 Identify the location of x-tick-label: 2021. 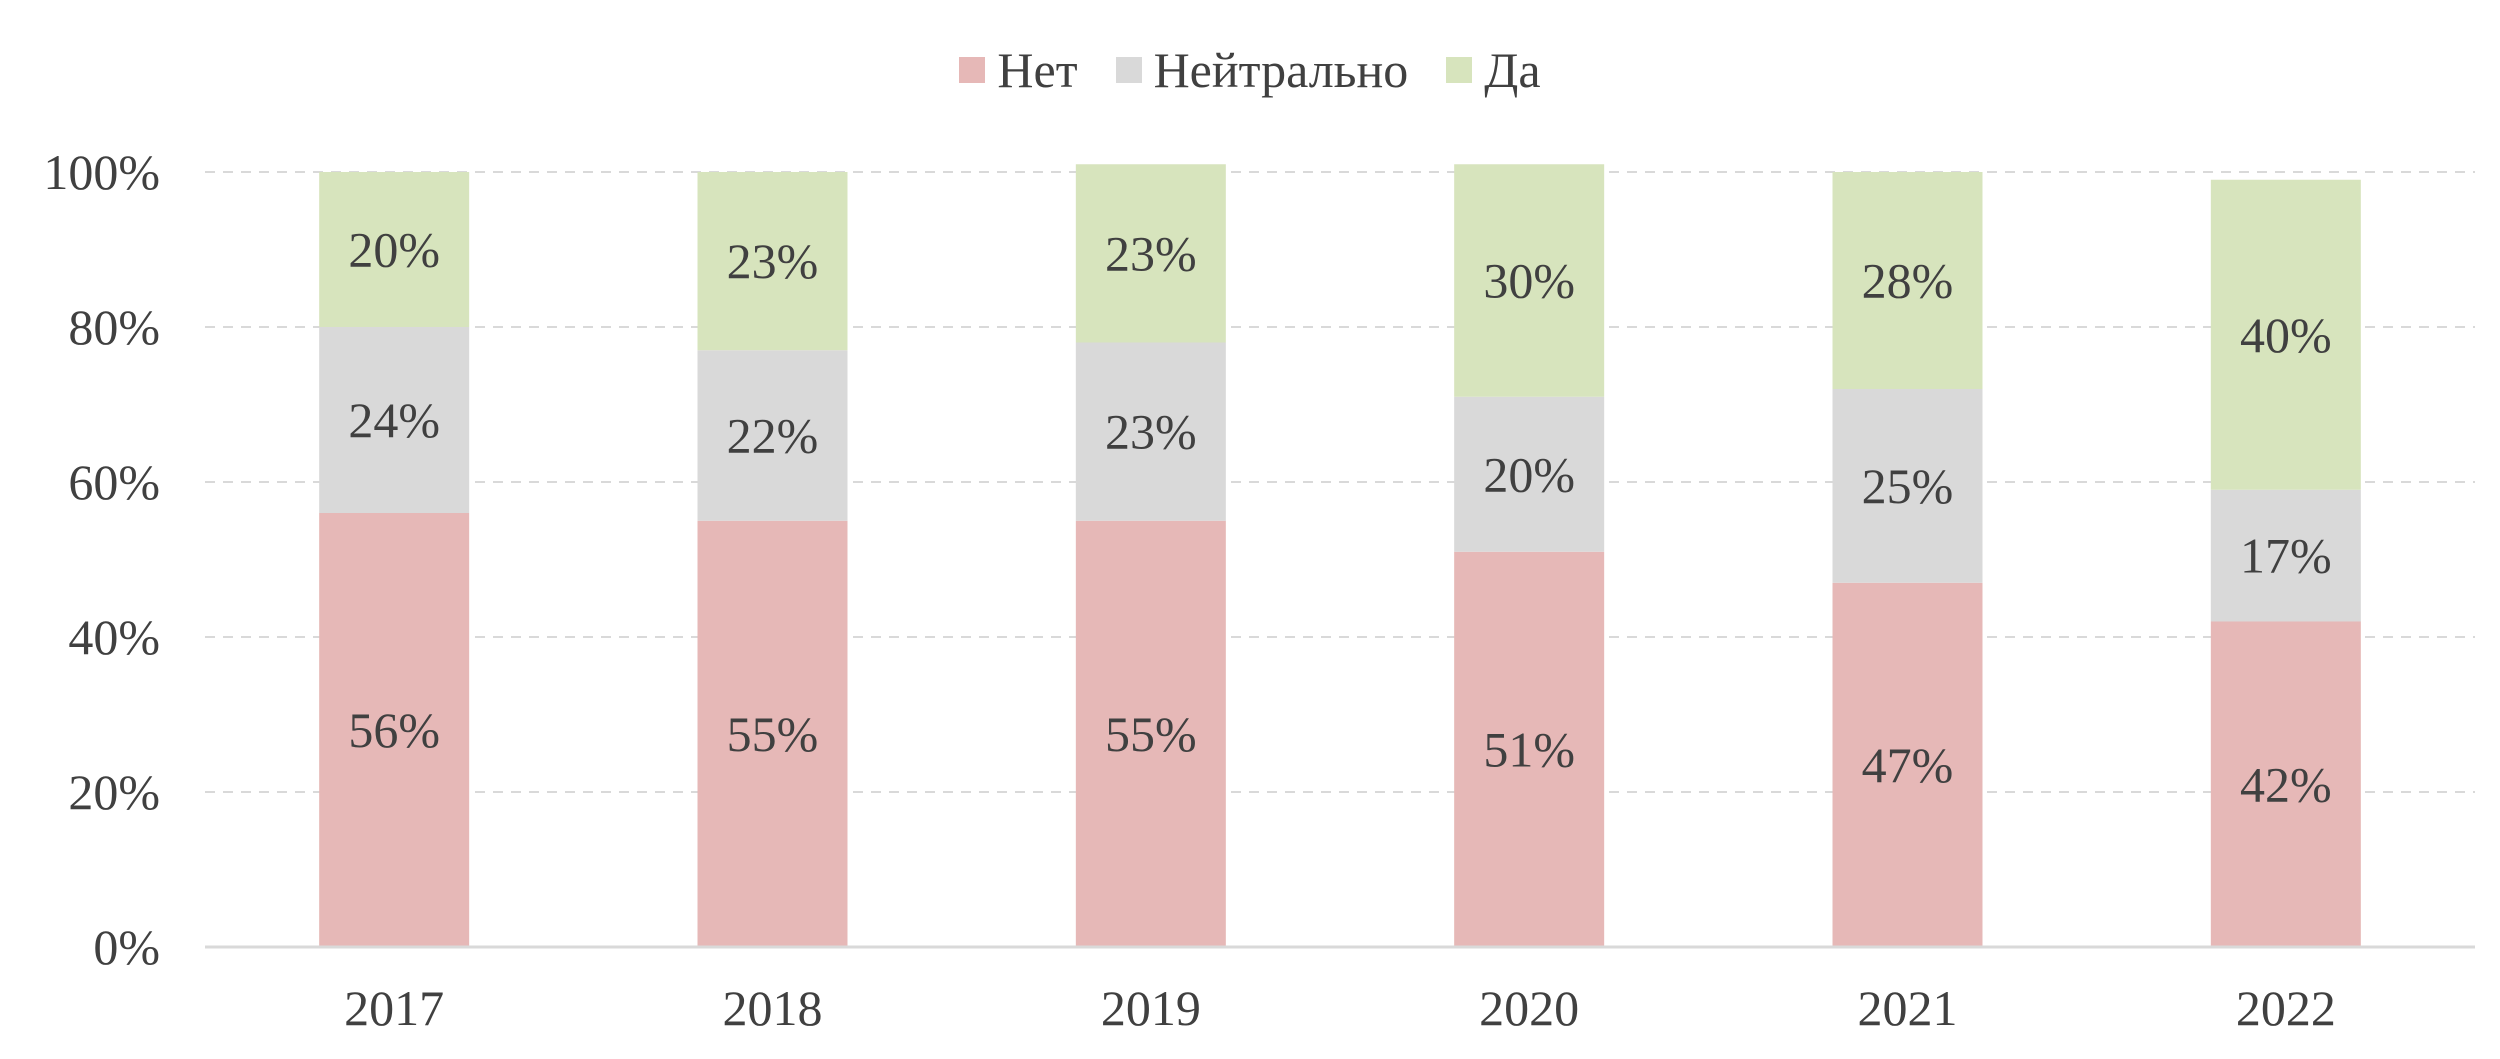
(1908, 1008).